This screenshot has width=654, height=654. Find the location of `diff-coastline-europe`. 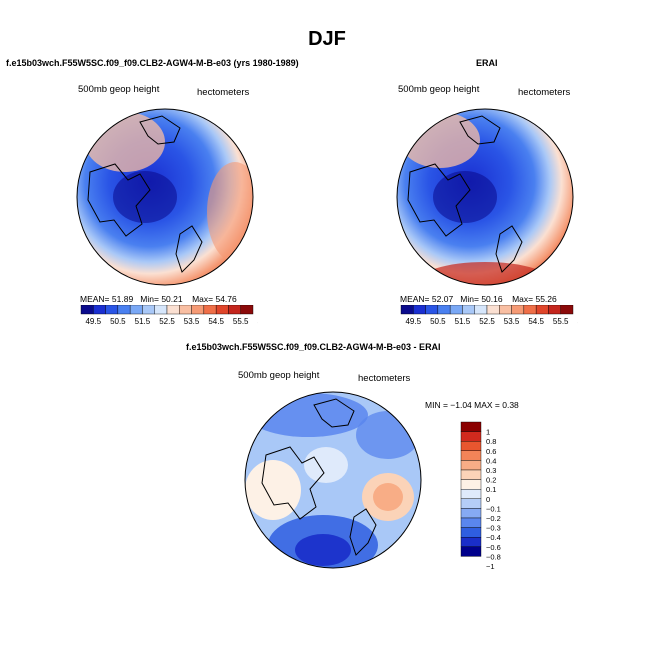

diff-coastline-europe is located at coordinates (363, 532).